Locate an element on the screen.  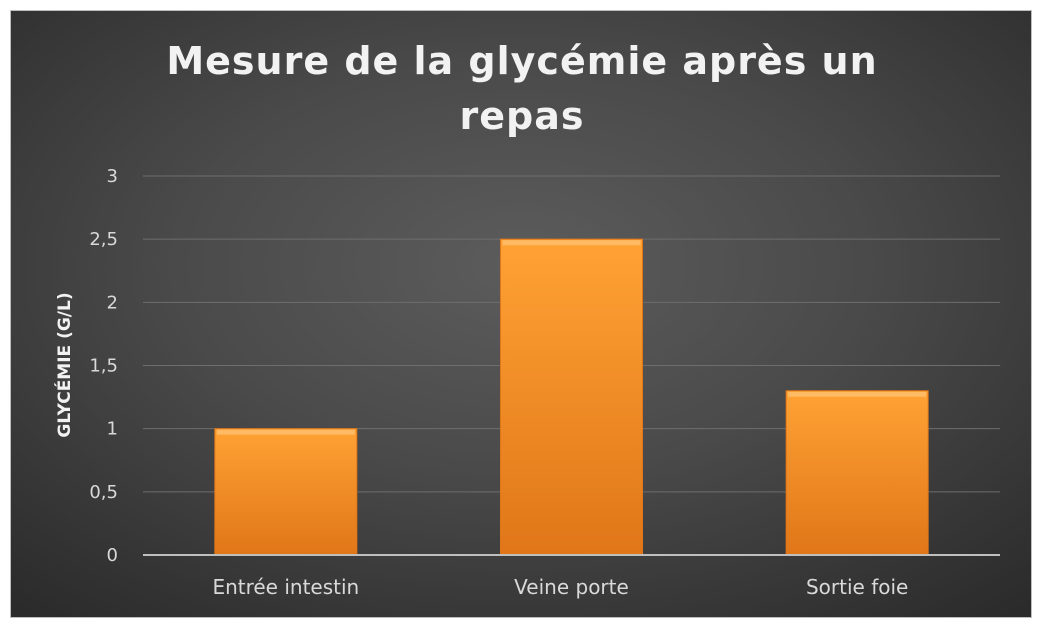
y-tick-label: 1,5 is located at coordinates (103, 366).